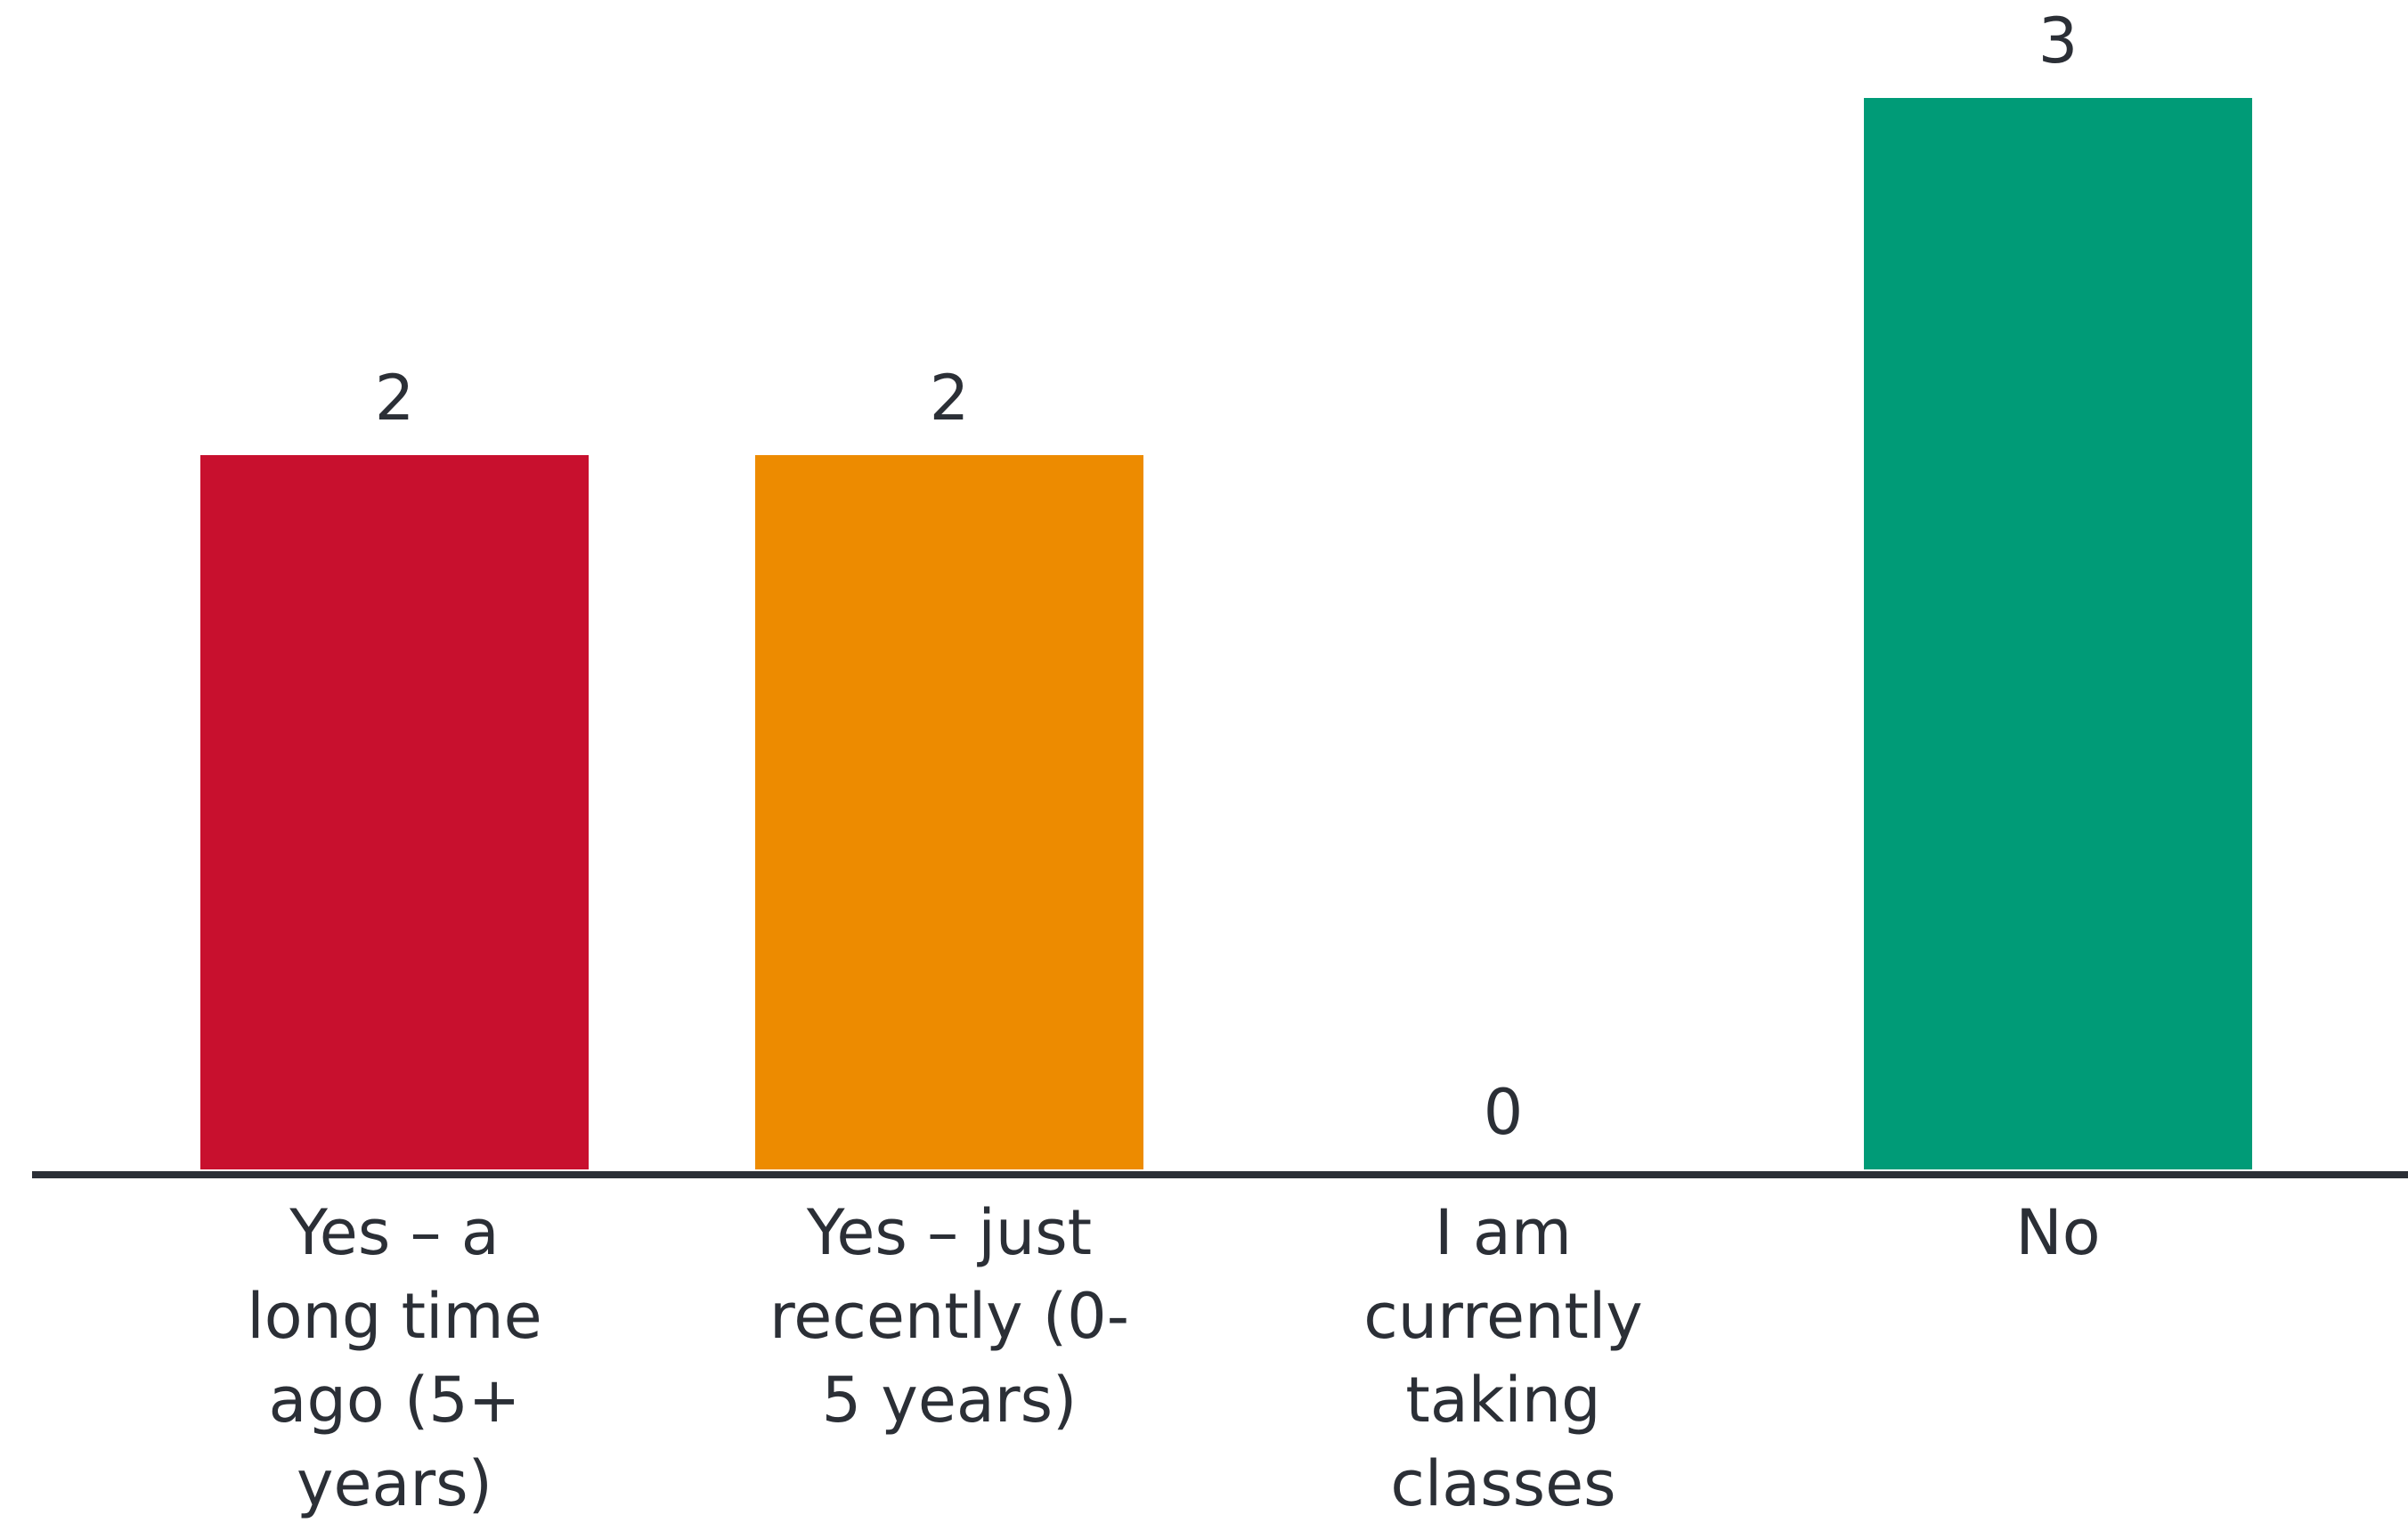  What do you see at coordinates (1504, 1232) in the screenshot?
I see `category-label-line: I am` at bounding box center [1504, 1232].